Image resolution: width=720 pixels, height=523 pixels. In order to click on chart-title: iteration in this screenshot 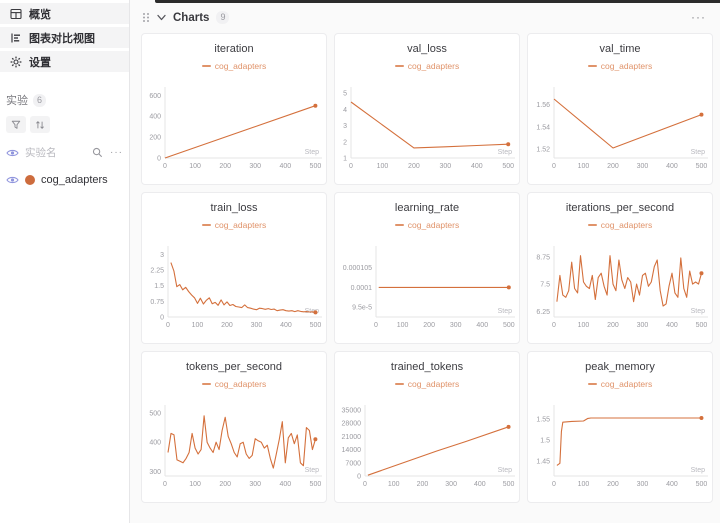, I will do `click(234, 49)`.